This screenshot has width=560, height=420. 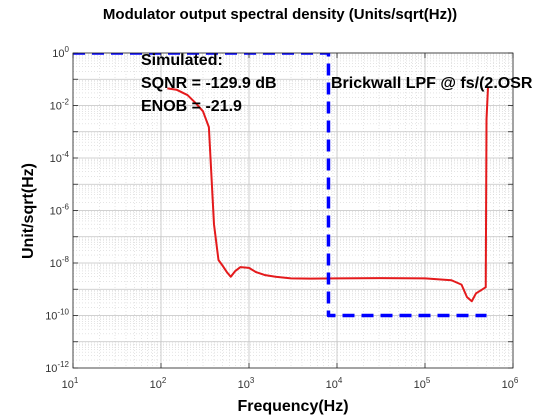 What do you see at coordinates (246, 383) in the screenshot?
I see `x-tick-label: 10³` at bounding box center [246, 383].